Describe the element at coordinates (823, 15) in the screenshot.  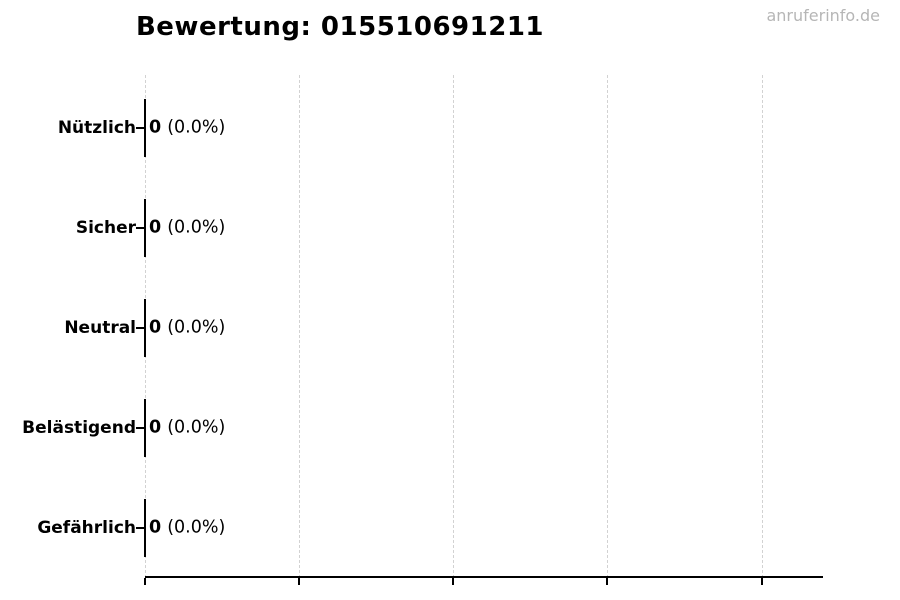
I see `watermark: anruferinfo.de` at that location.